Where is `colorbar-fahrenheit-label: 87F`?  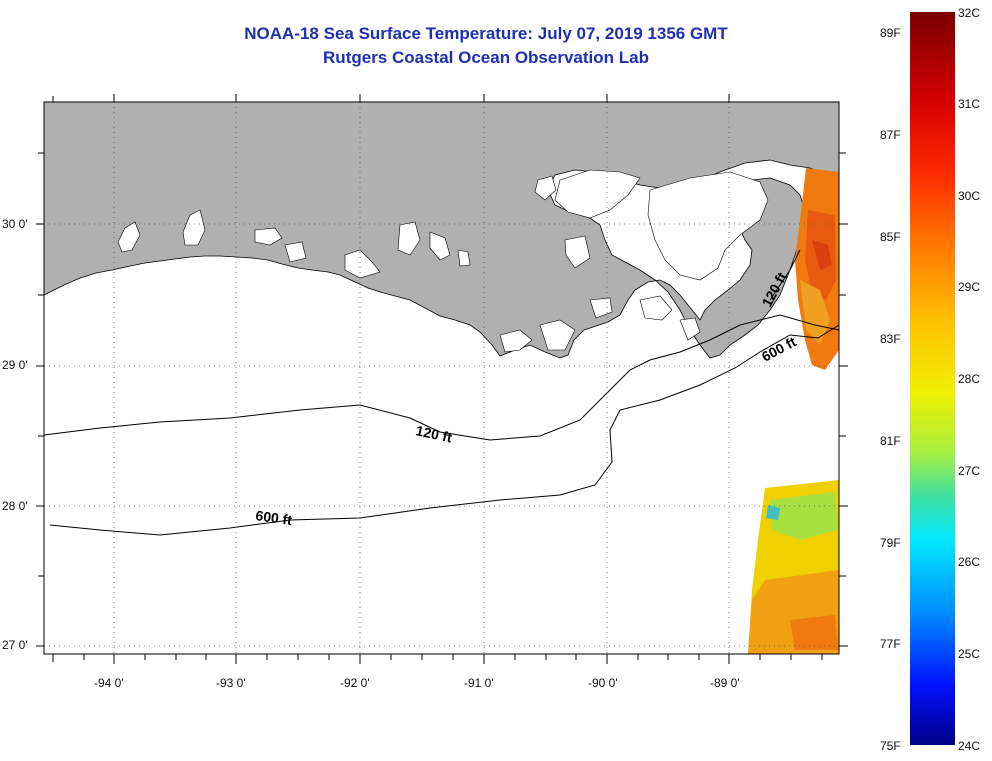 colorbar-fahrenheit-label: 87F is located at coordinates (890, 135).